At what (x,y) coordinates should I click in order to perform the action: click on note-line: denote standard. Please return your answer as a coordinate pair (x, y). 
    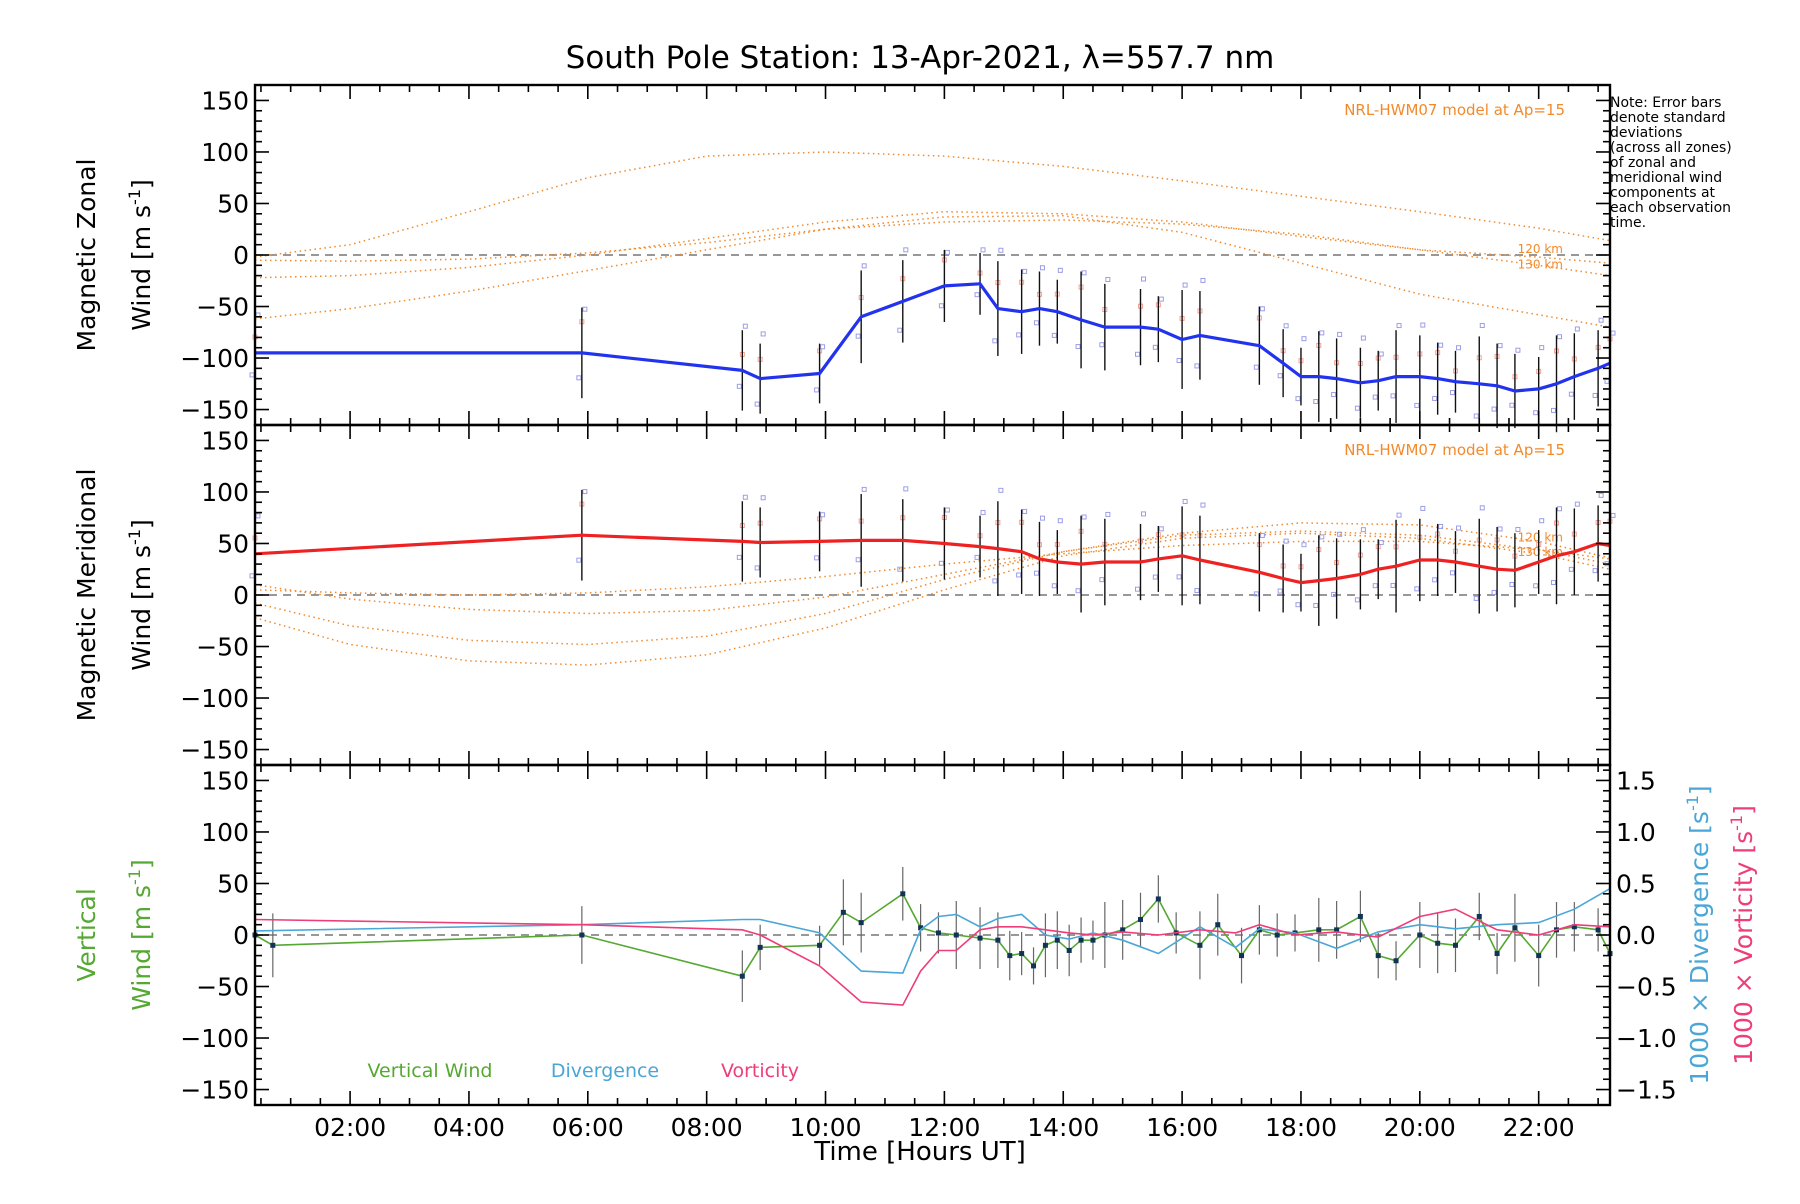
    Looking at the image, I should click on (1668, 118).